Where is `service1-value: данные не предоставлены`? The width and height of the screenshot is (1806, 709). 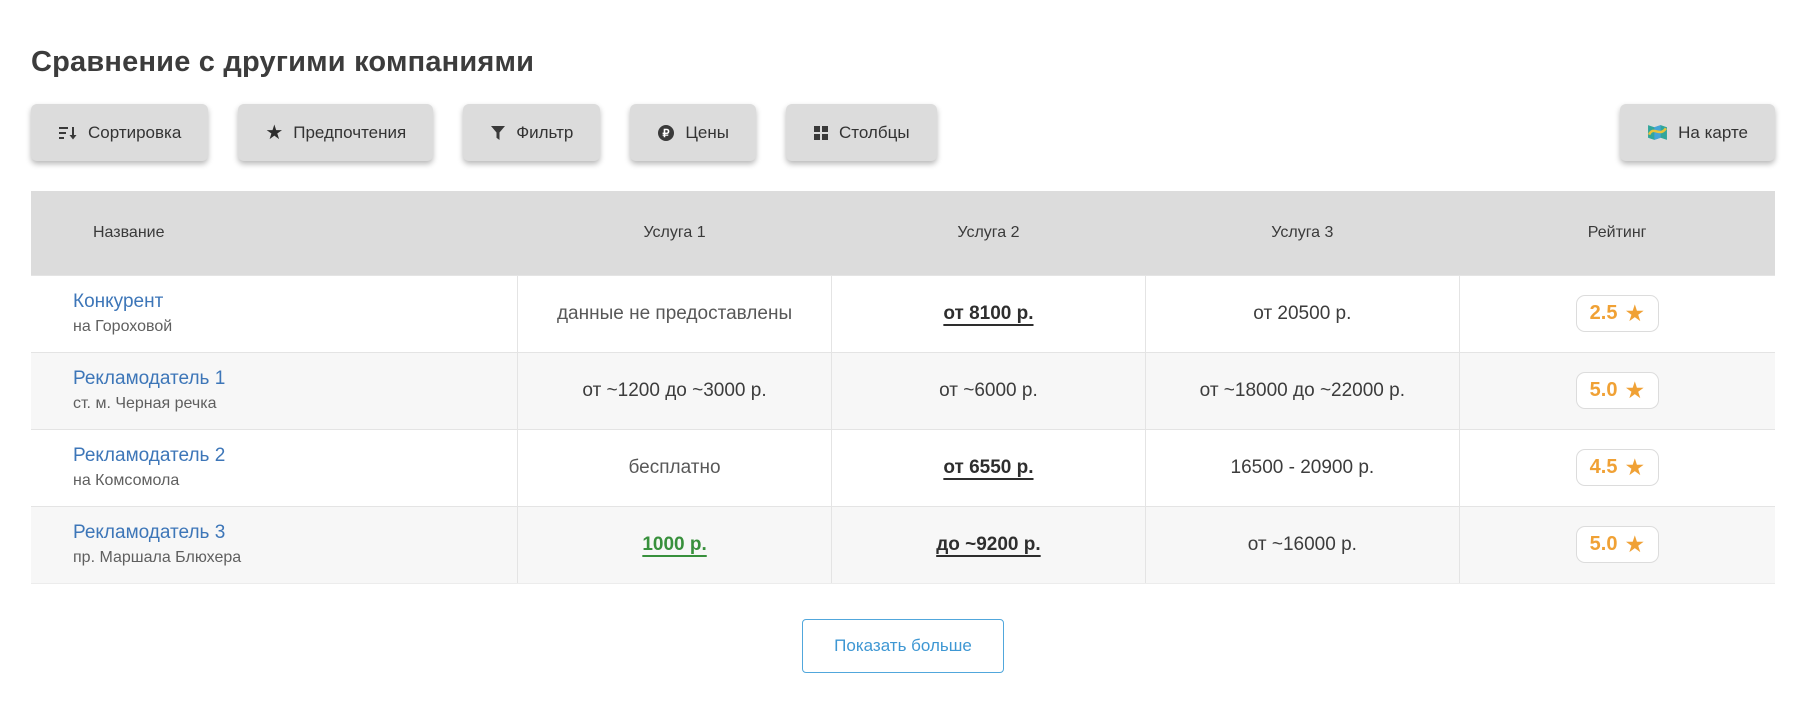
service1-value: данные не предоставлены is located at coordinates (674, 313).